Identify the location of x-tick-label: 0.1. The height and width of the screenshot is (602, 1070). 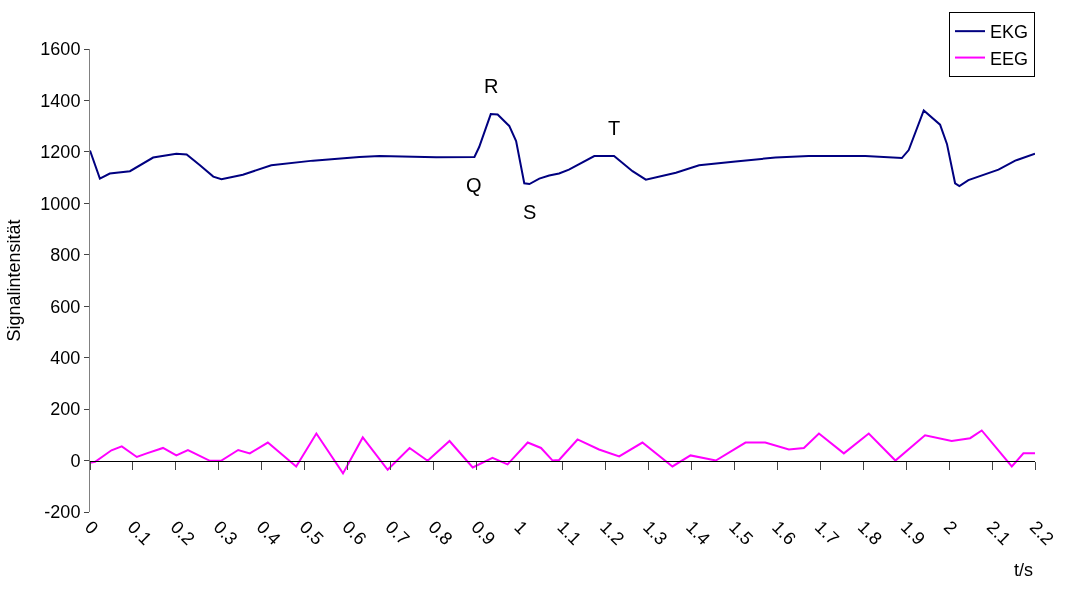
(139, 533).